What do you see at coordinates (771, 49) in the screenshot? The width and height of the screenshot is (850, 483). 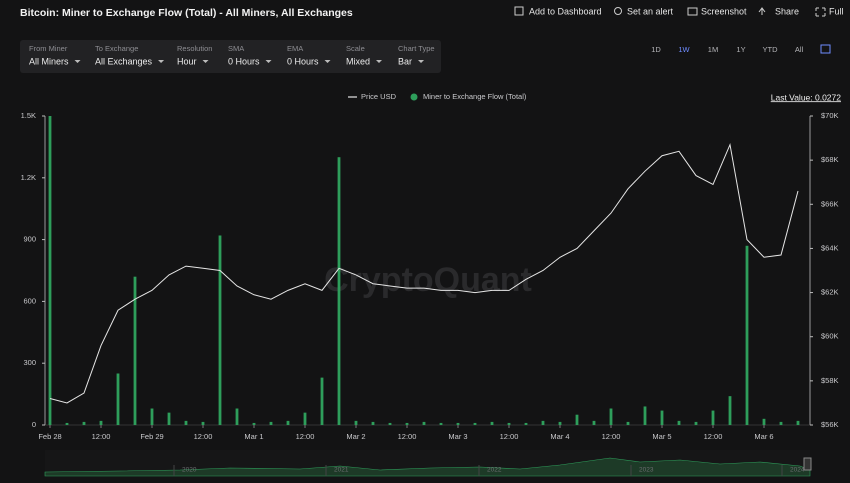 I see `range-button: YTD` at bounding box center [771, 49].